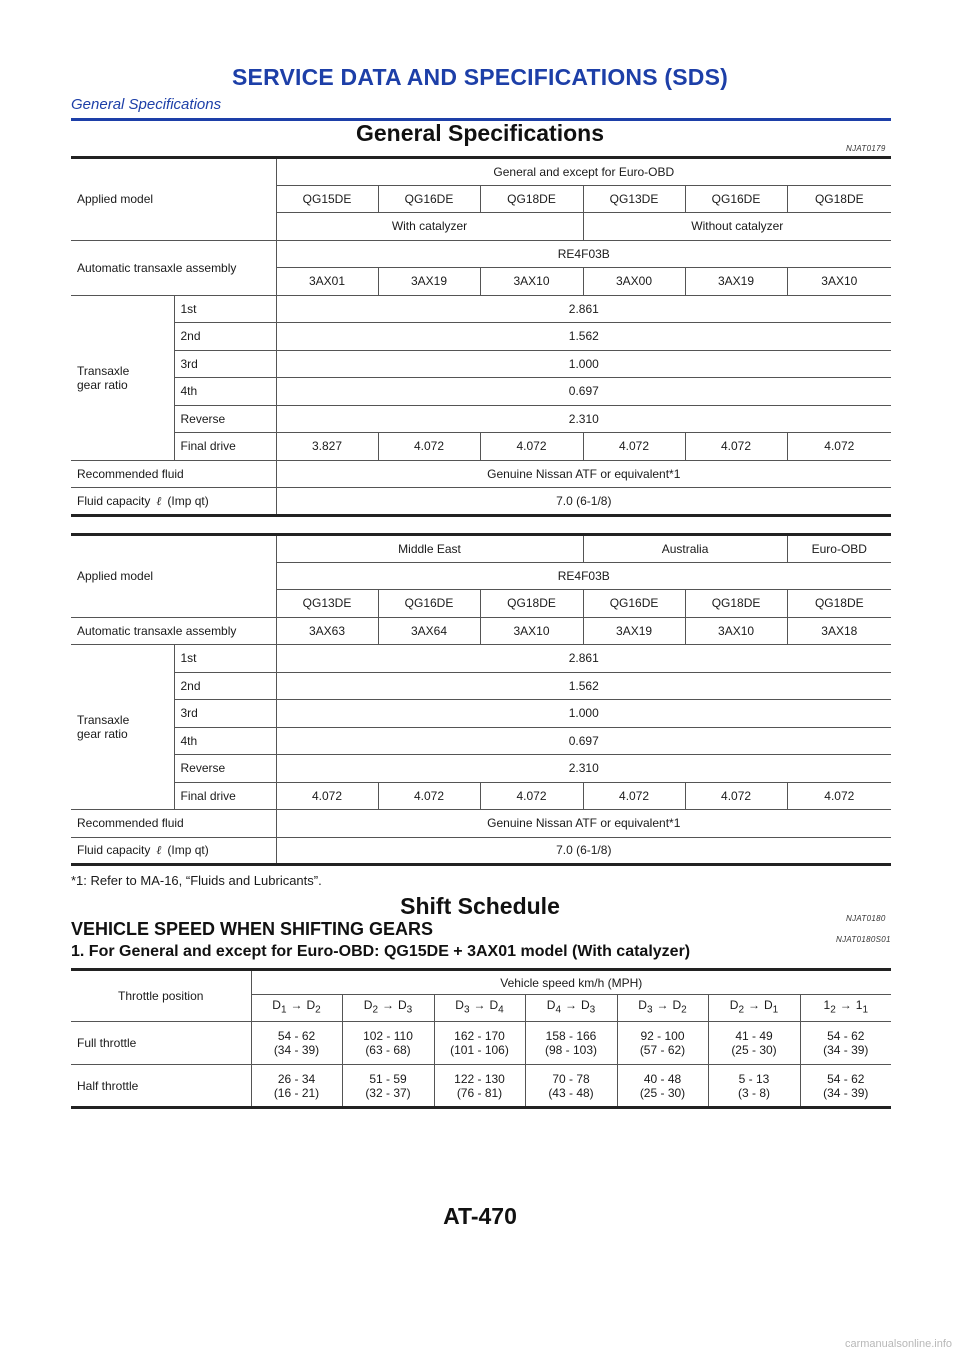  I want to click on assembly-code-cell: 3AX63, so click(327, 631).